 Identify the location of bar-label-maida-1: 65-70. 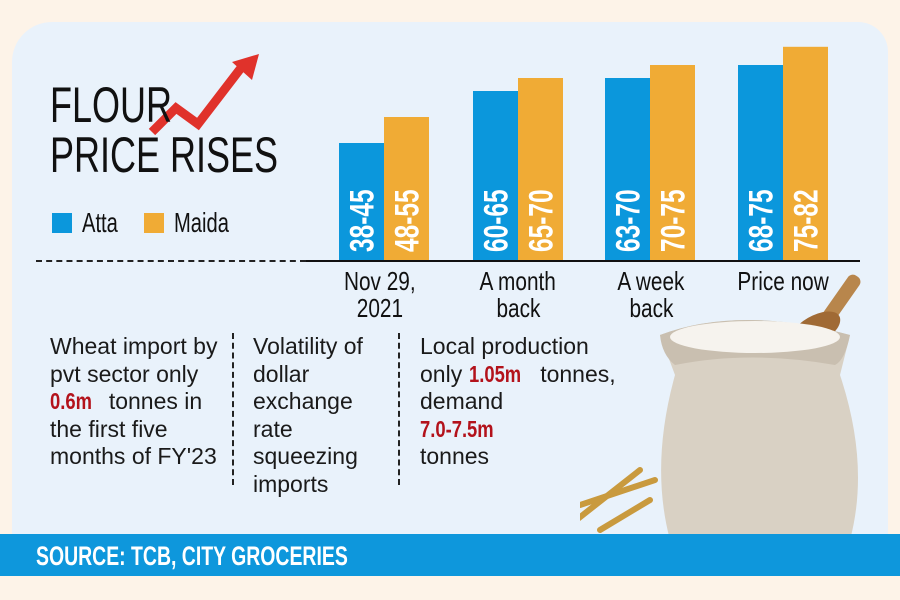
(542, 220).